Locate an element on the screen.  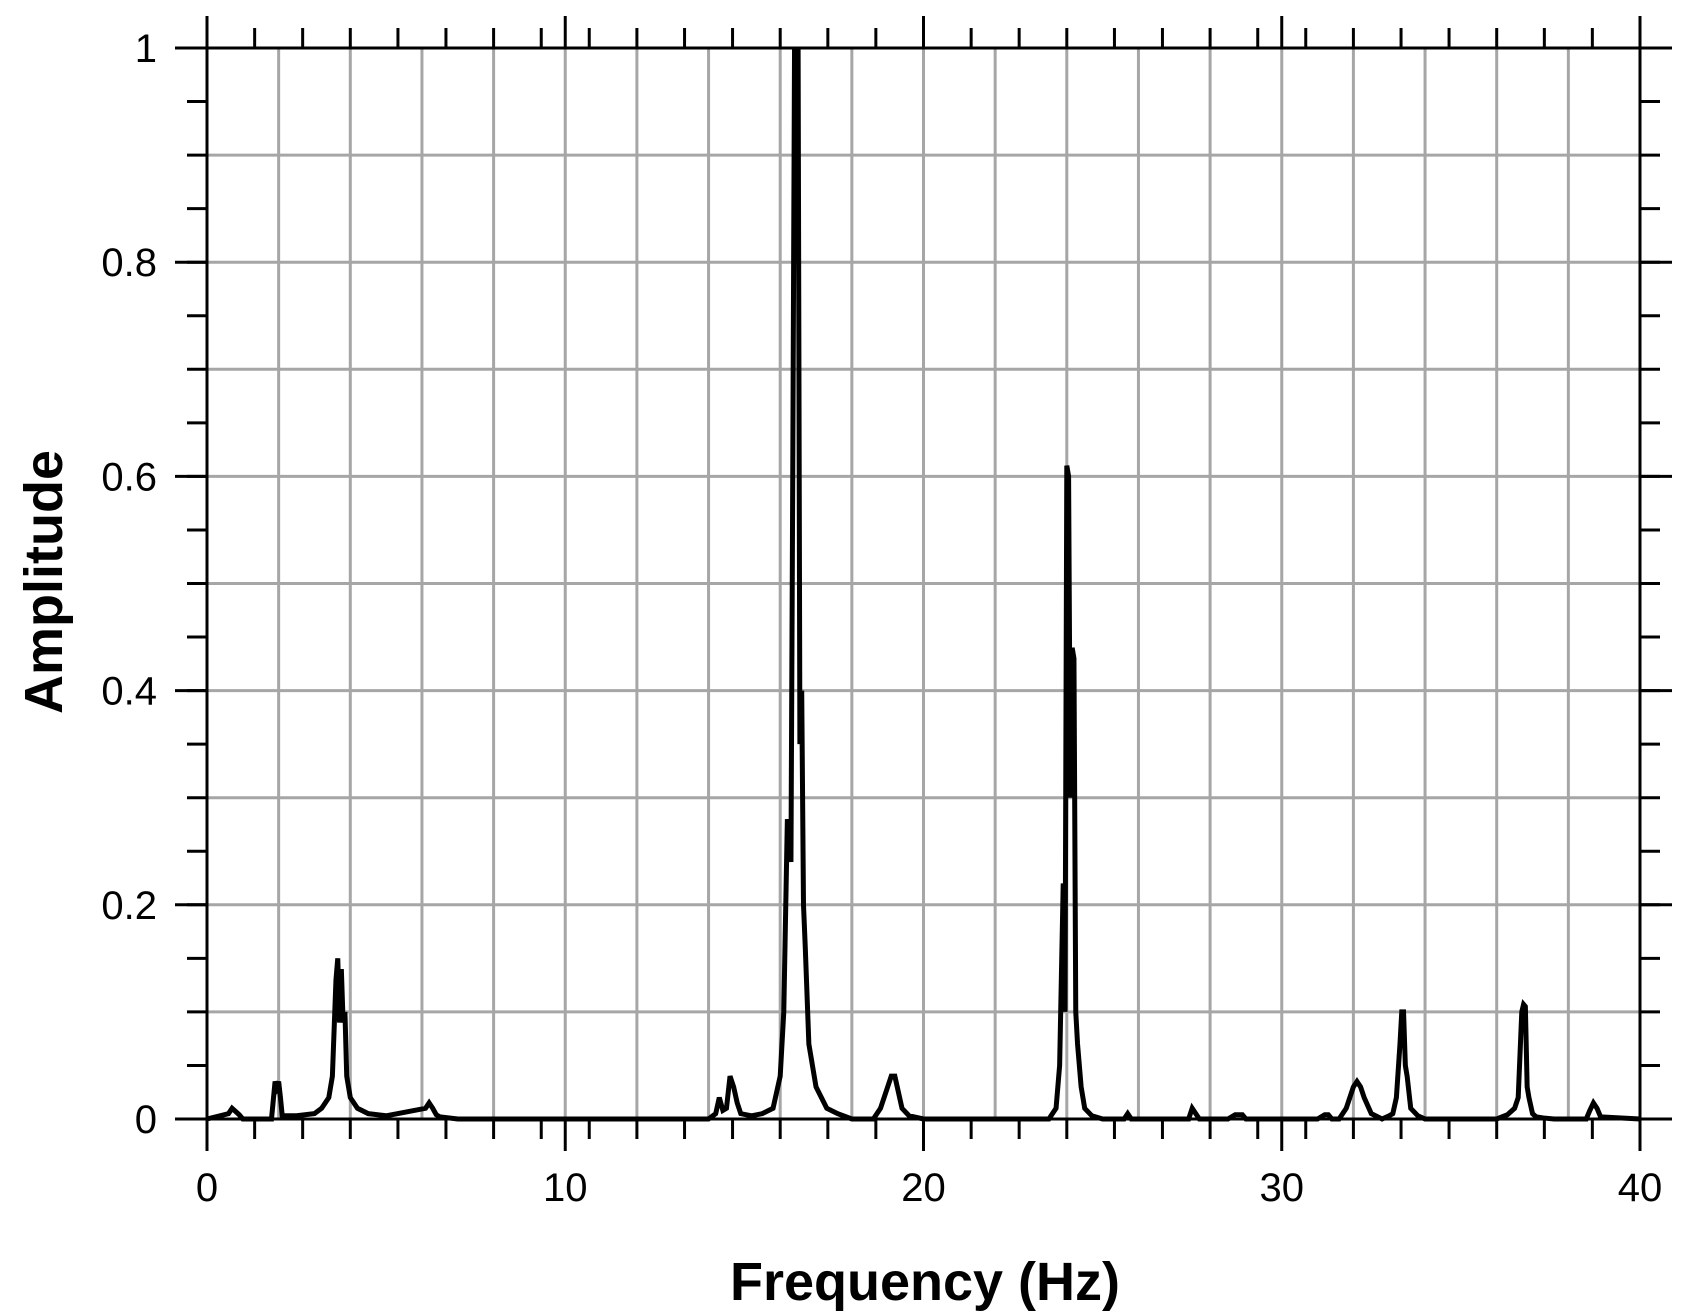
x-tick-label: 20 is located at coordinates (923, 1188).